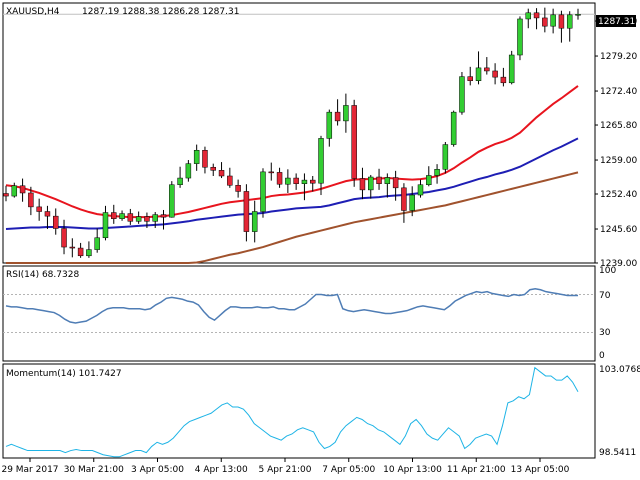 The height and width of the screenshot is (480, 640). I want to click on price-tick-label: 1259.00, so click(618, 161).